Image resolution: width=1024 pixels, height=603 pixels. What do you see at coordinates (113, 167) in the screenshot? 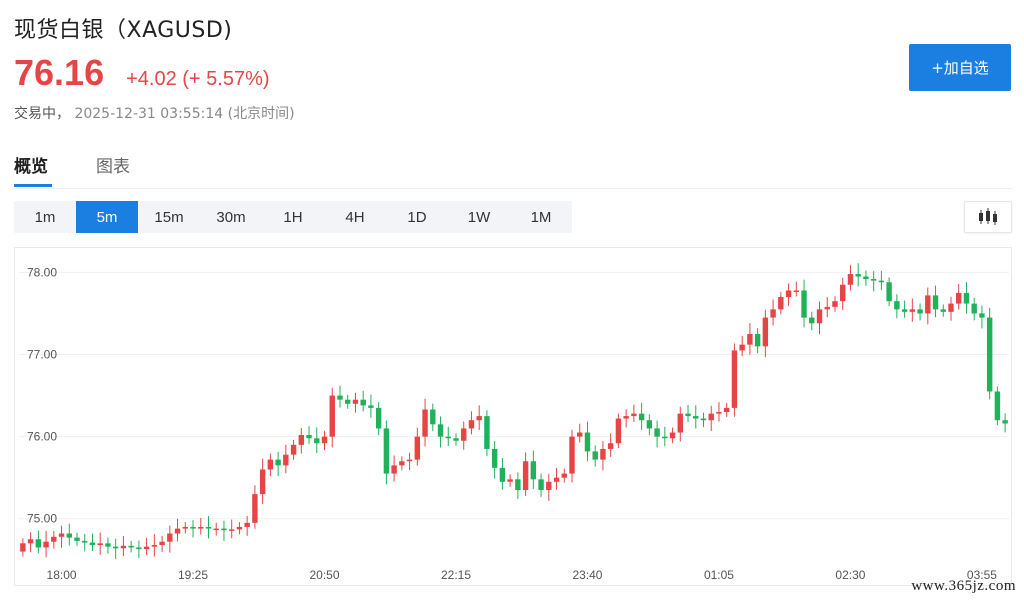
I see `tab-chart: 图表` at bounding box center [113, 167].